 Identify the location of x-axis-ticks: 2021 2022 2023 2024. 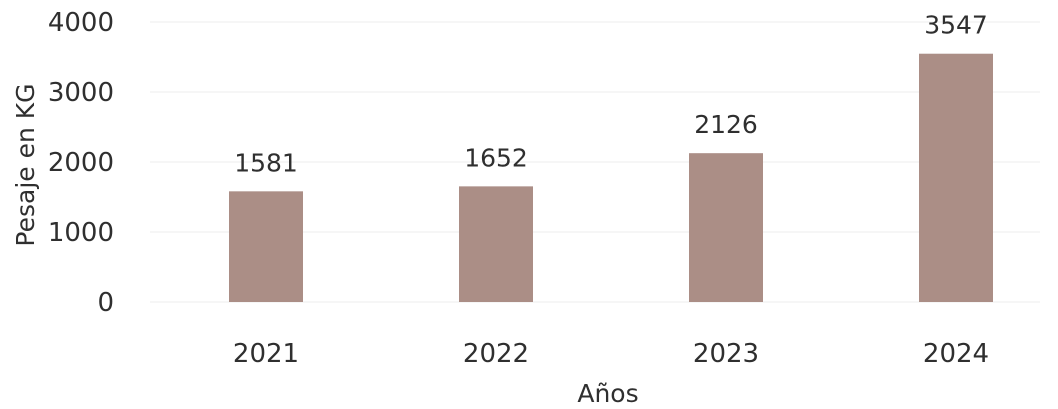
(611, 354).